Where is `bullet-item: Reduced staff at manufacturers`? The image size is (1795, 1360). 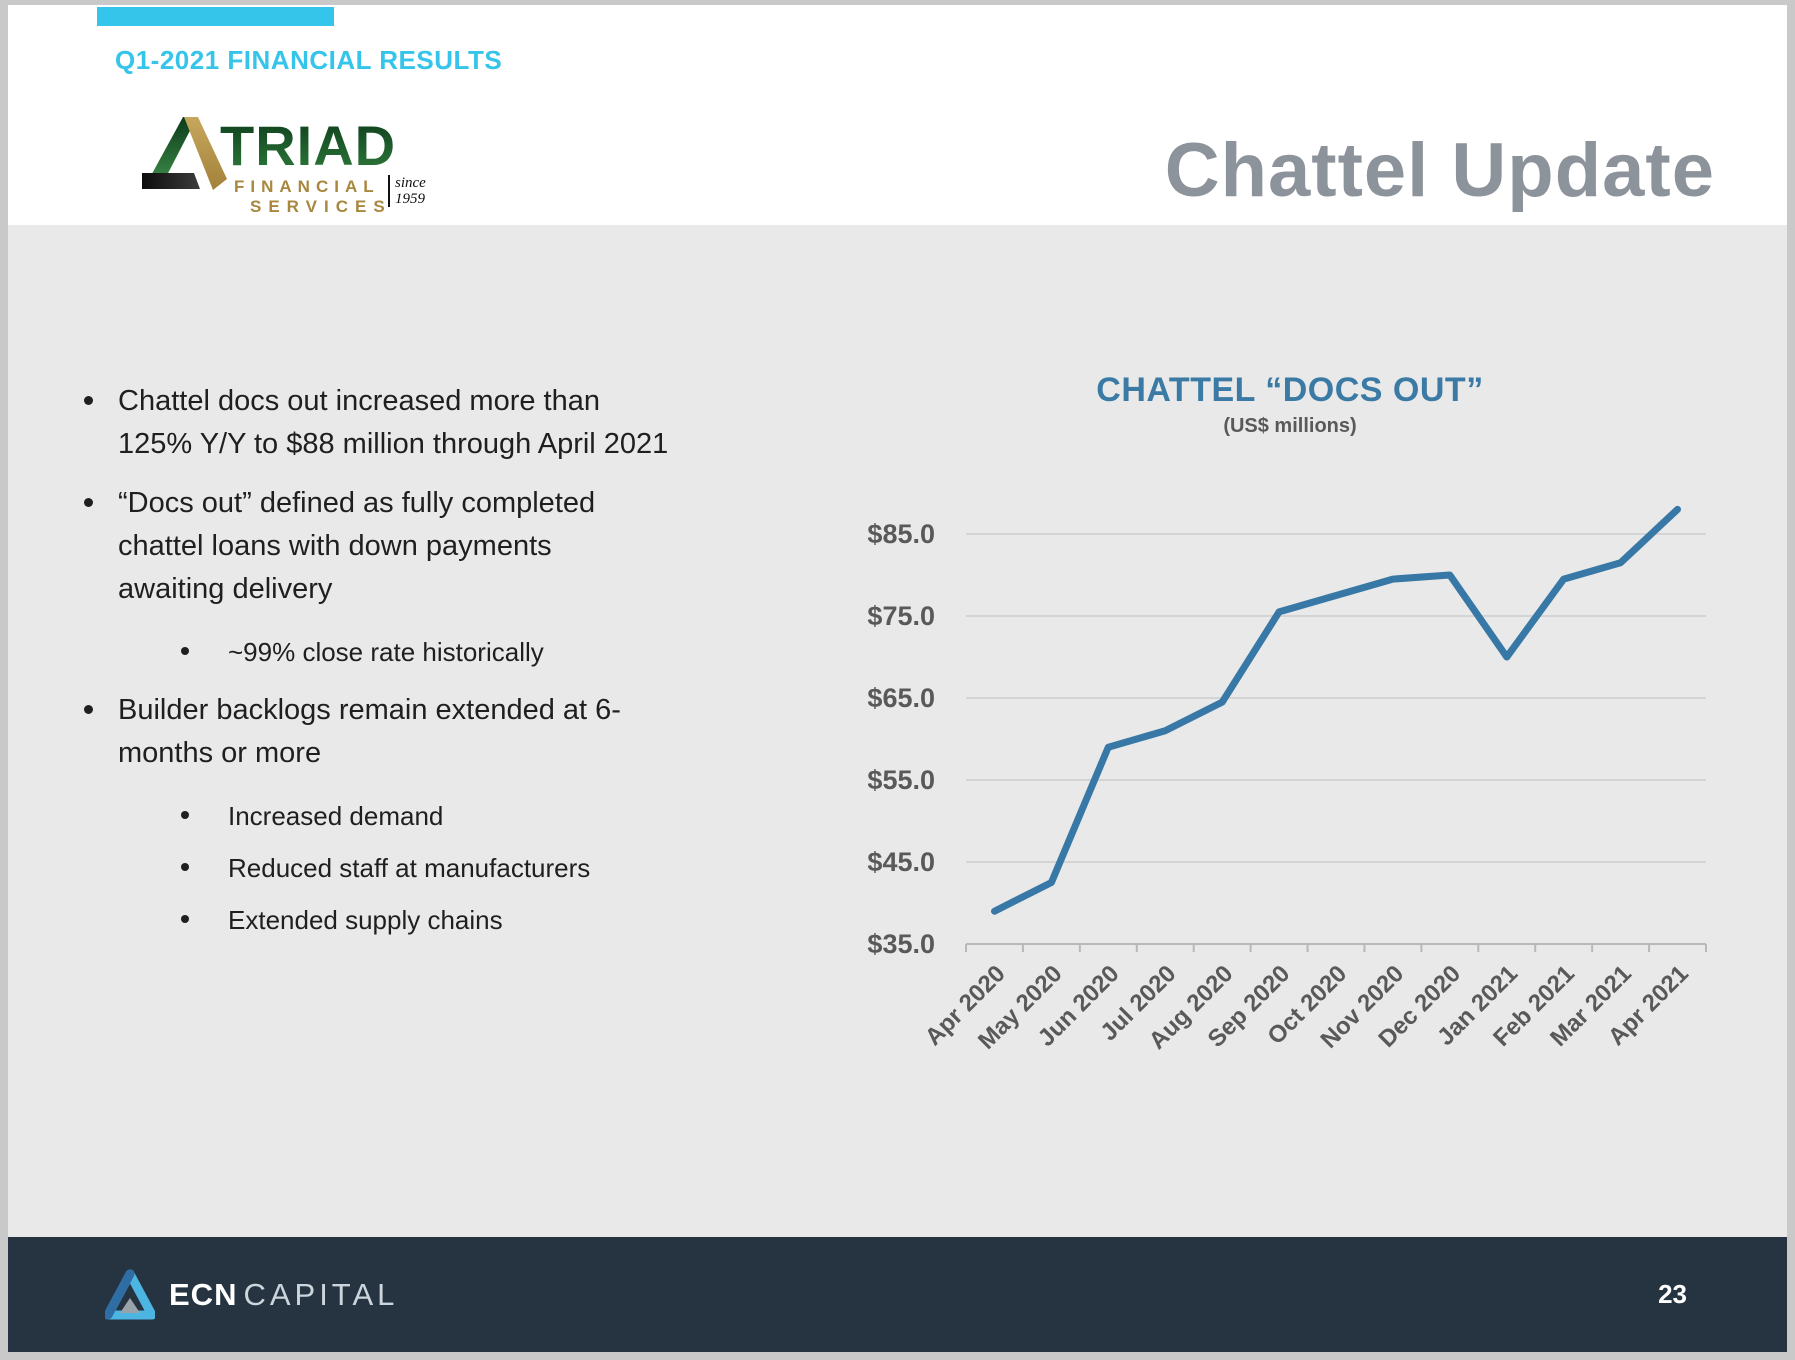 bullet-item: Reduced staff at manufacturers is located at coordinates (398, 868).